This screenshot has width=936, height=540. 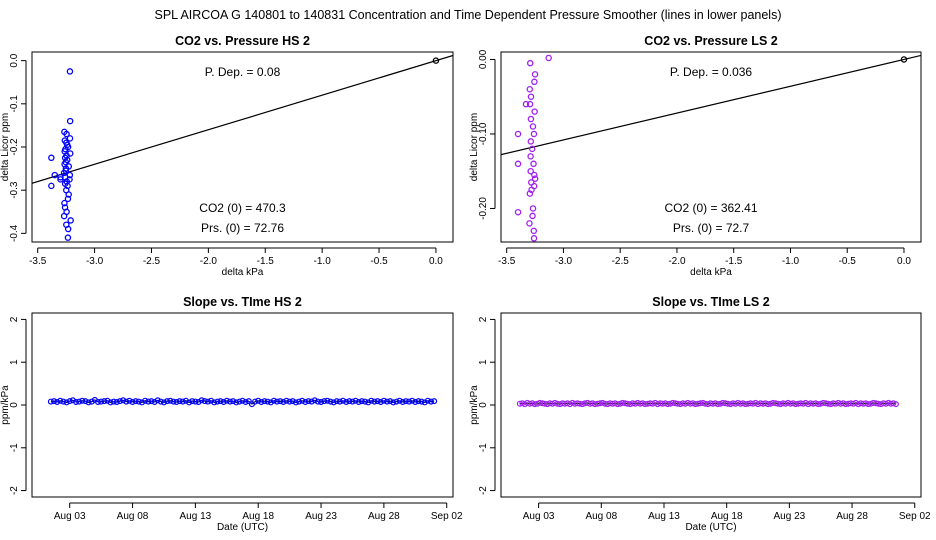 I want to click on co2-zero-annotation: CO2 (0) = 470.3, so click(x=242, y=208).